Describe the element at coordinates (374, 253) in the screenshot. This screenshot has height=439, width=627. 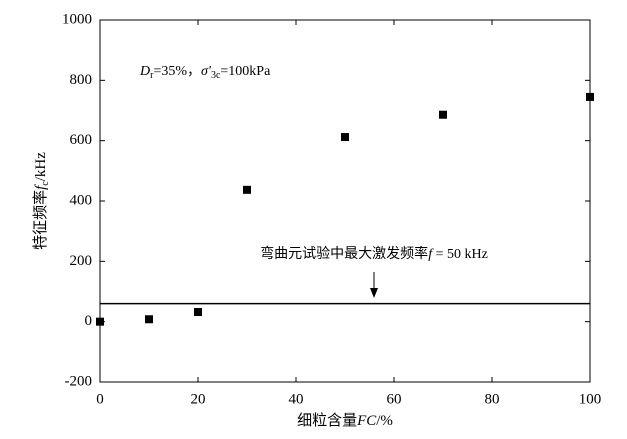
I see `reference-label: 弯曲元试验中最大激发频率f = 50 kHz` at that location.